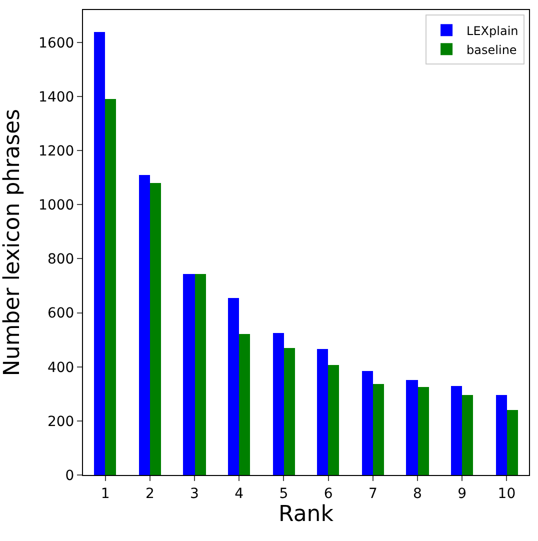 The image size is (538, 541). Describe the element at coordinates (60, 314) in the screenshot. I see `y-tick-label: 600` at that location.